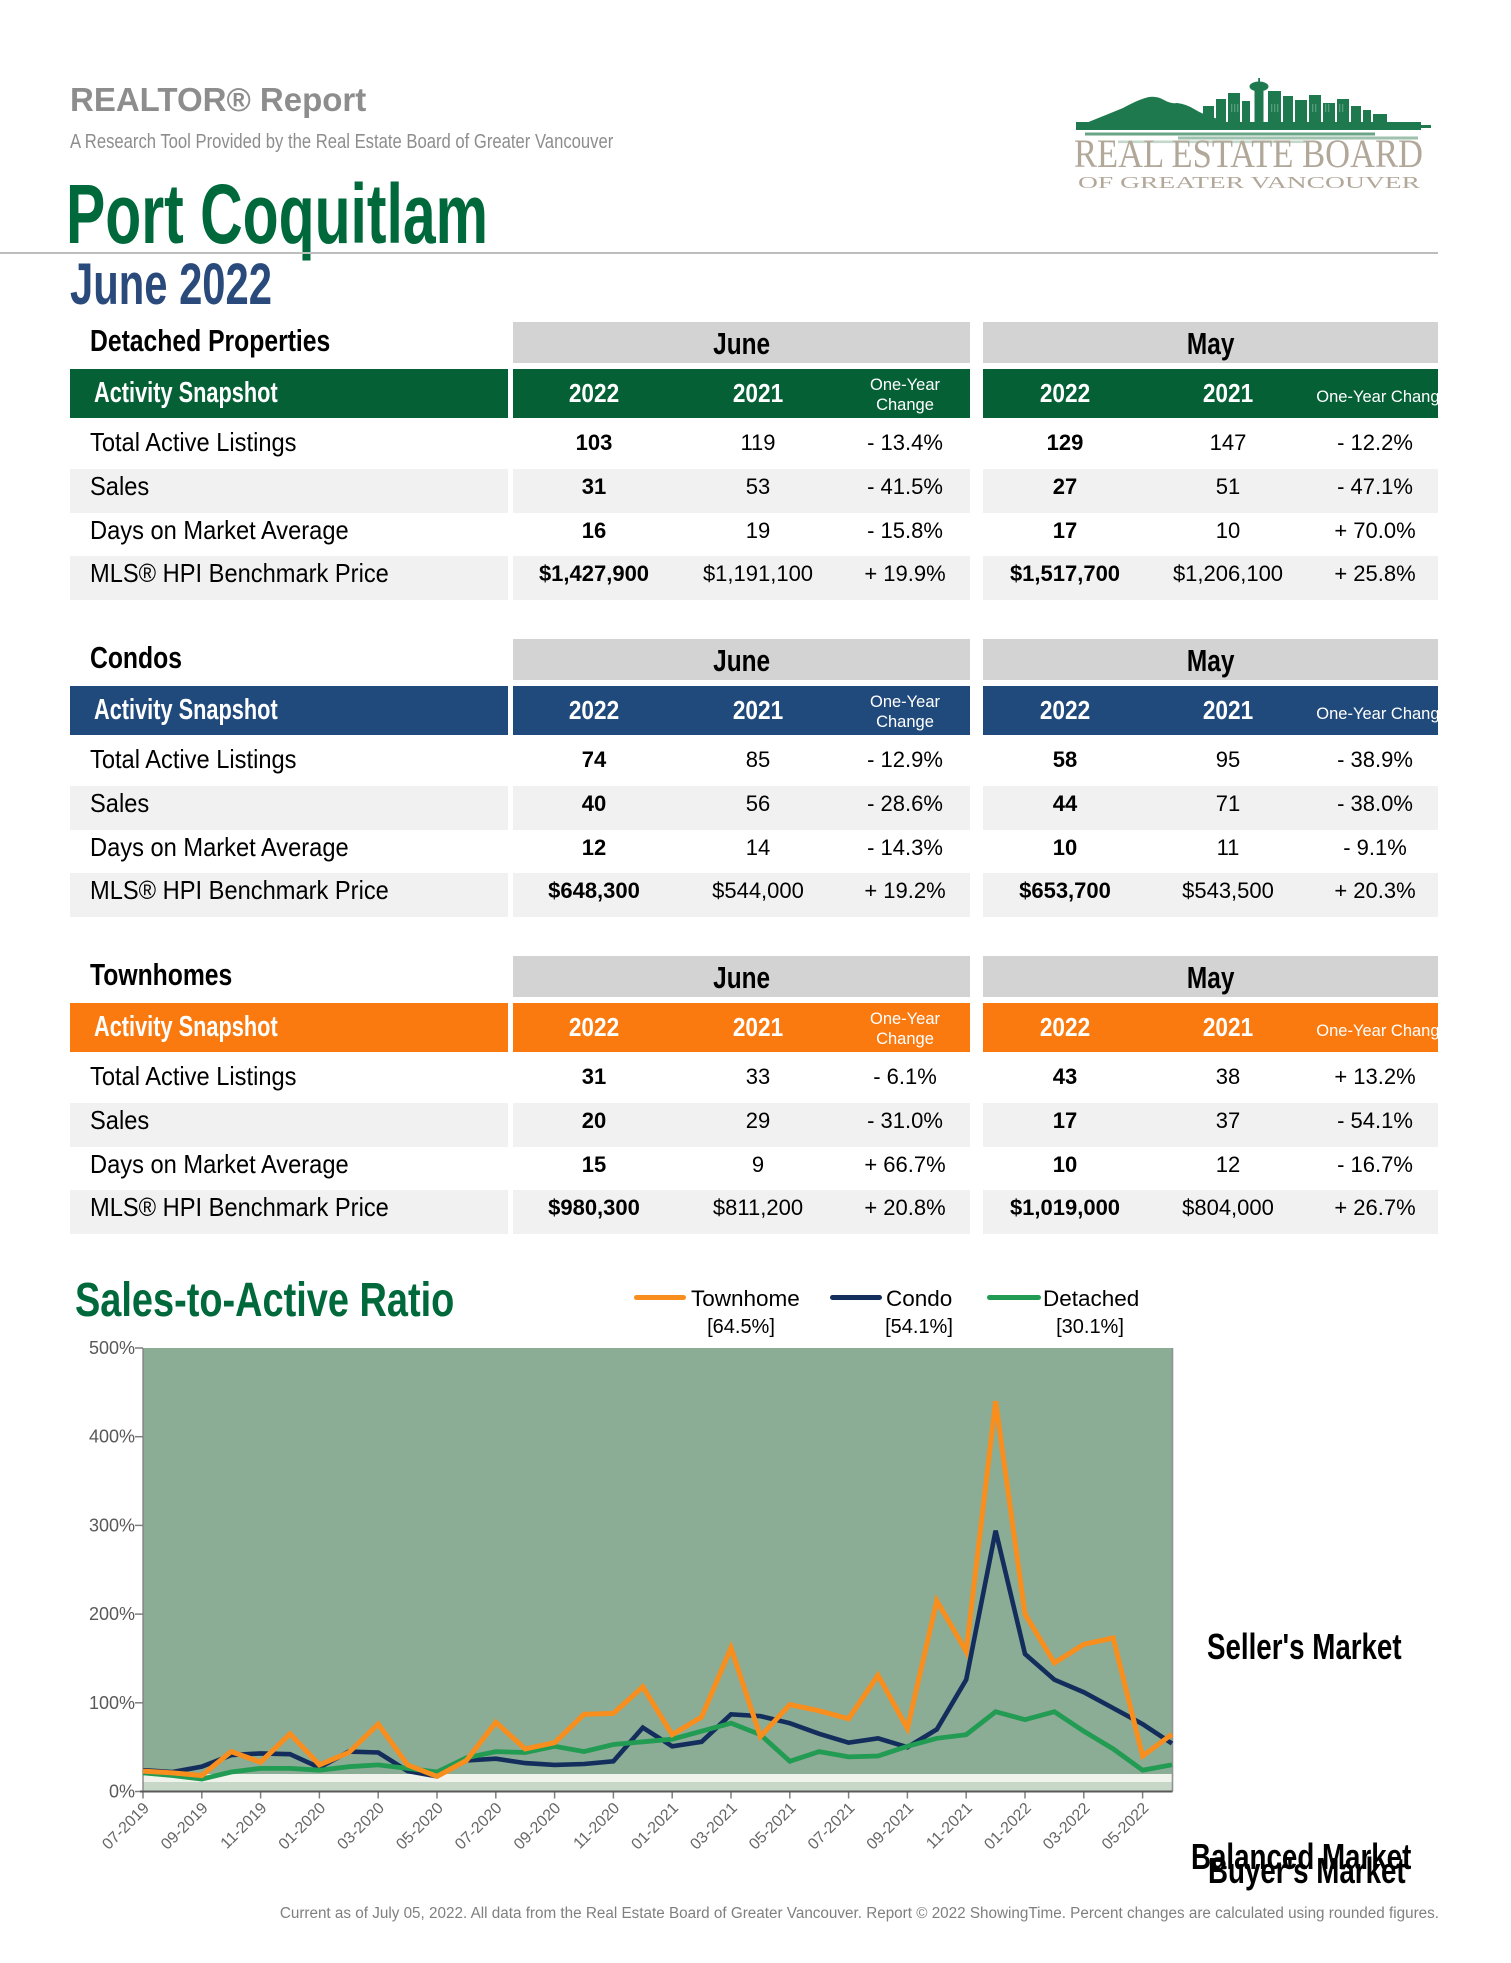 This screenshot has width=1511, height=1963. Describe the element at coordinates (1008, 1827) in the screenshot. I see `svg-text: 01-2022` at that location.